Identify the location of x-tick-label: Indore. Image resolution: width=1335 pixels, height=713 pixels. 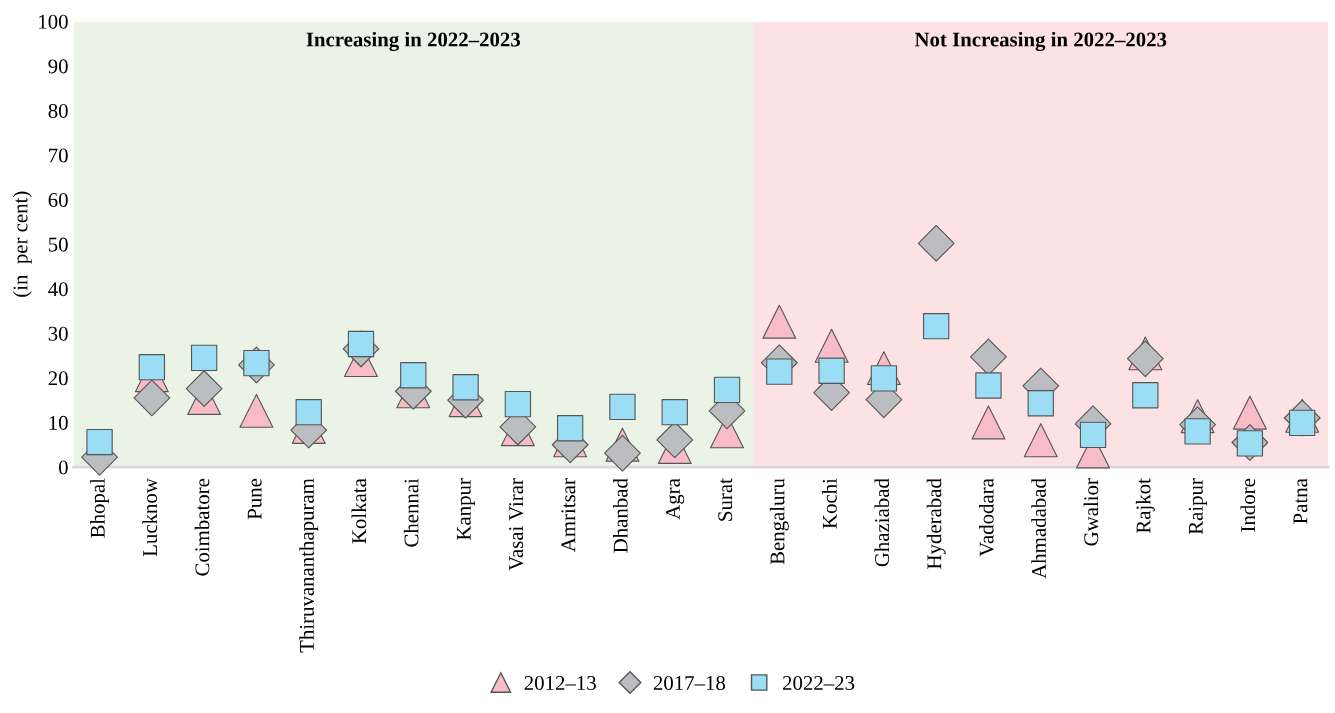
(1248, 505).